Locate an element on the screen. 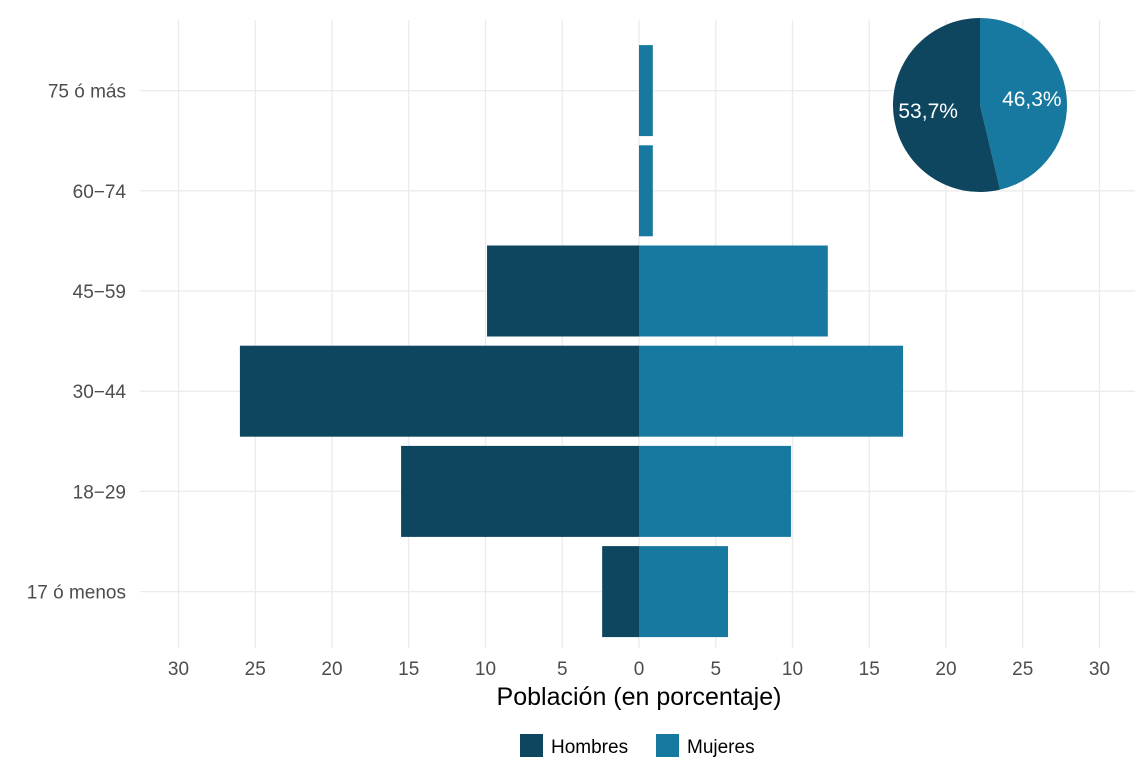  pie-chart: 46,3% 53,7% is located at coordinates (980, 105).